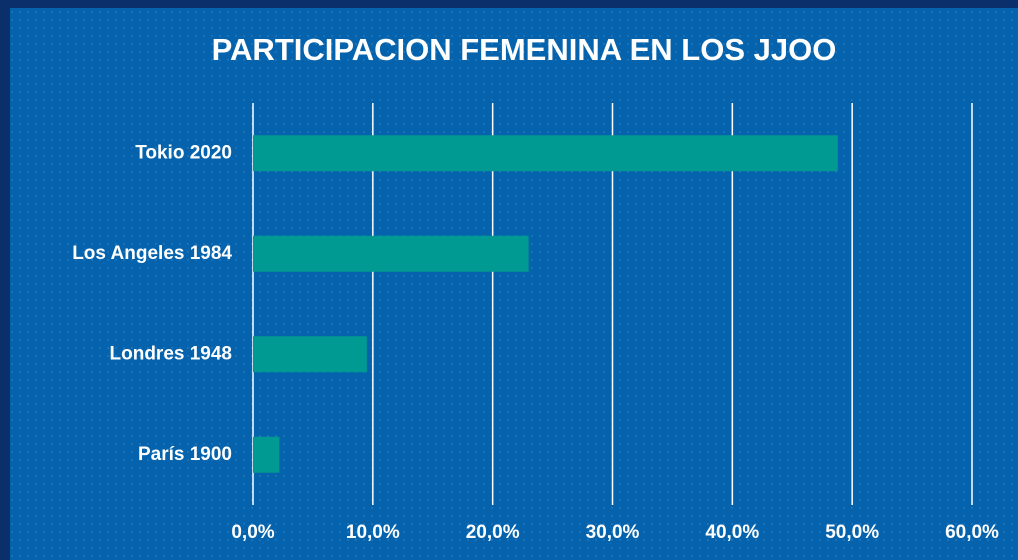  Describe the element at coordinates (171, 353) in the screenshot. I see `y-tick-label: Londres 1948` at that location.